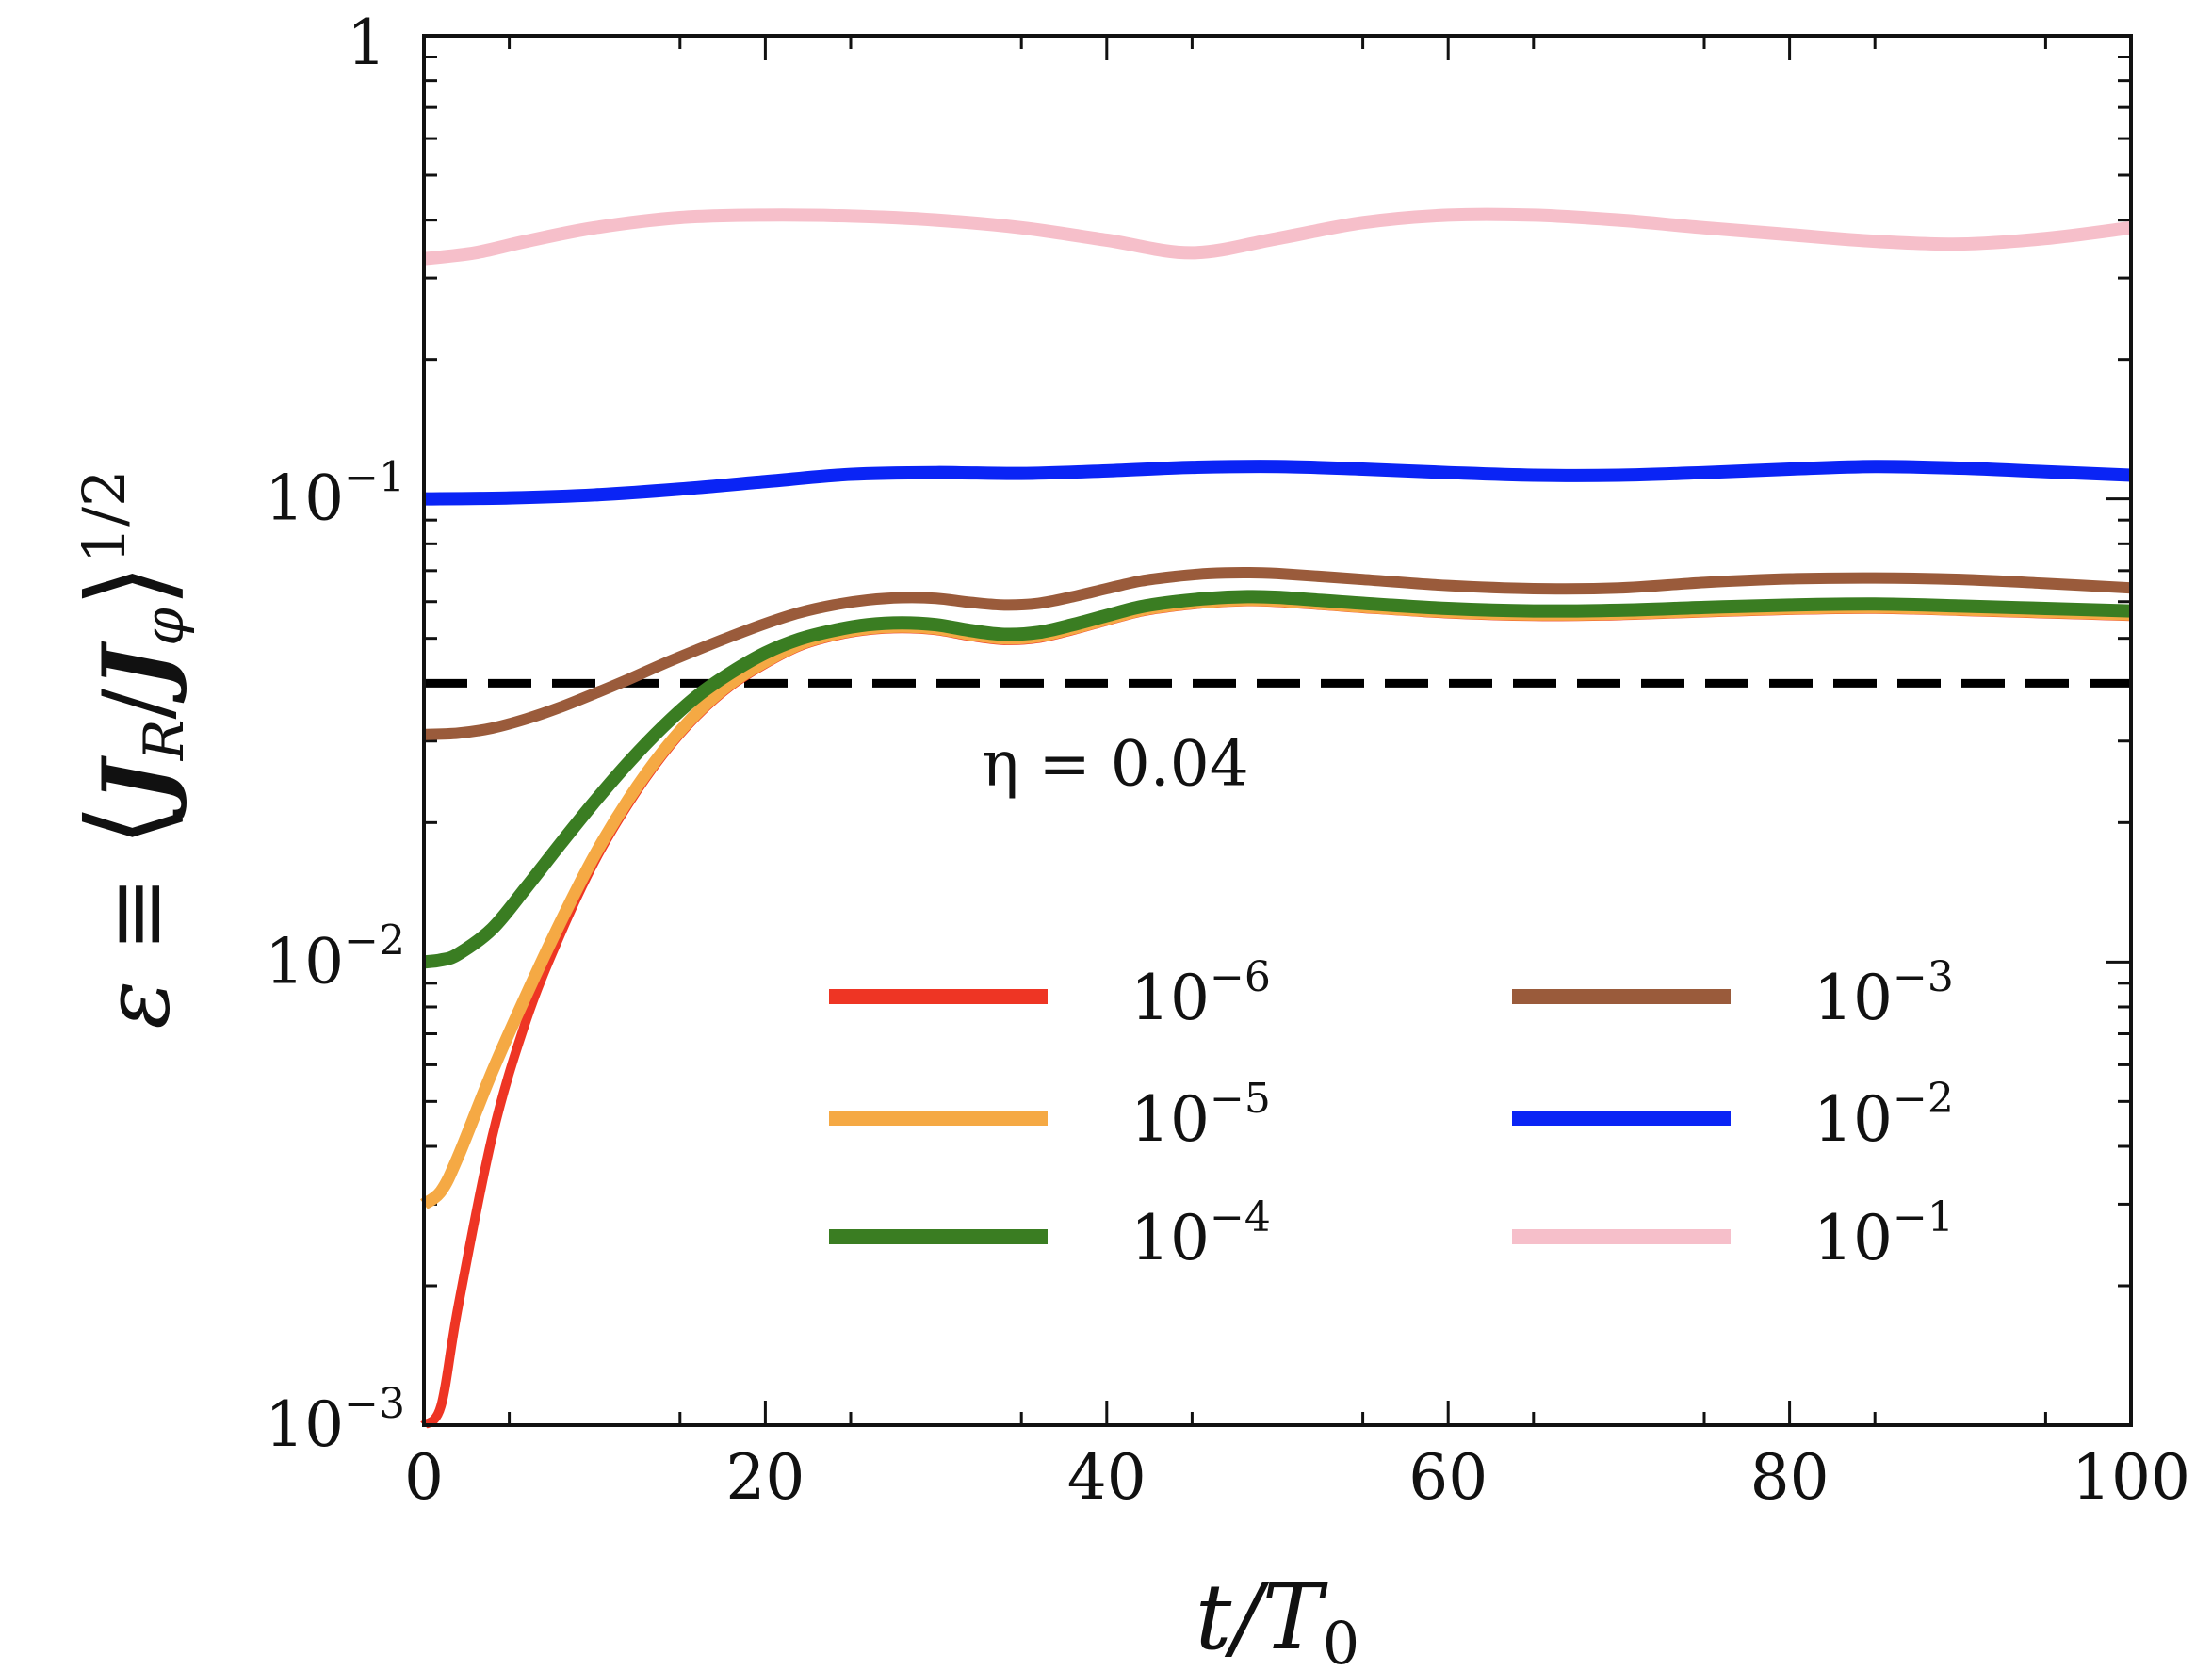 The height and width of the screenshot is (1671, 2212). I want to click on x-tick-label: 60, so click(1448, 1477).